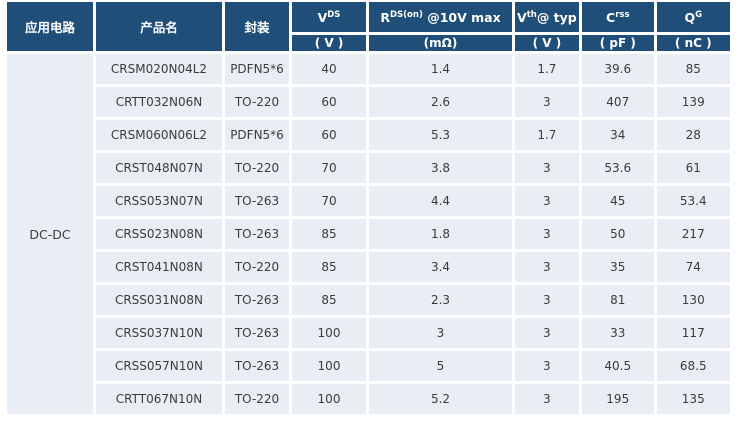 This screenshot has height=423, width=736. Describe the element at coordinates (693, 102) in the screenshot. I see `cell-qg: 139` at that location.